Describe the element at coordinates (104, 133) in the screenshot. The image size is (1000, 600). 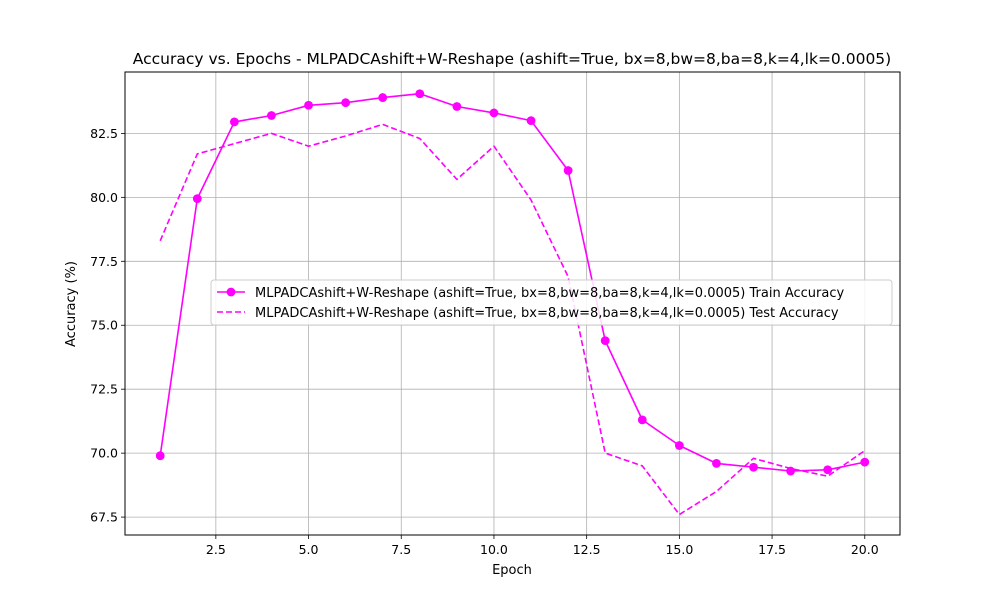
I see `y-tick-label: 82.5` at that location.